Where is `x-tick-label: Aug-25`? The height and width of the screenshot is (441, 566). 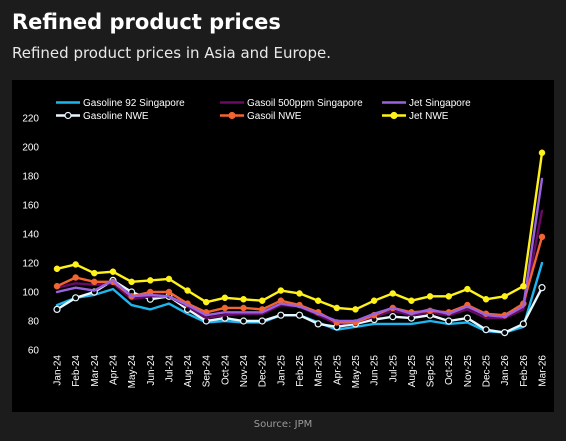 x-tick-label: Aug-25 is located at coordinates (412, 371).